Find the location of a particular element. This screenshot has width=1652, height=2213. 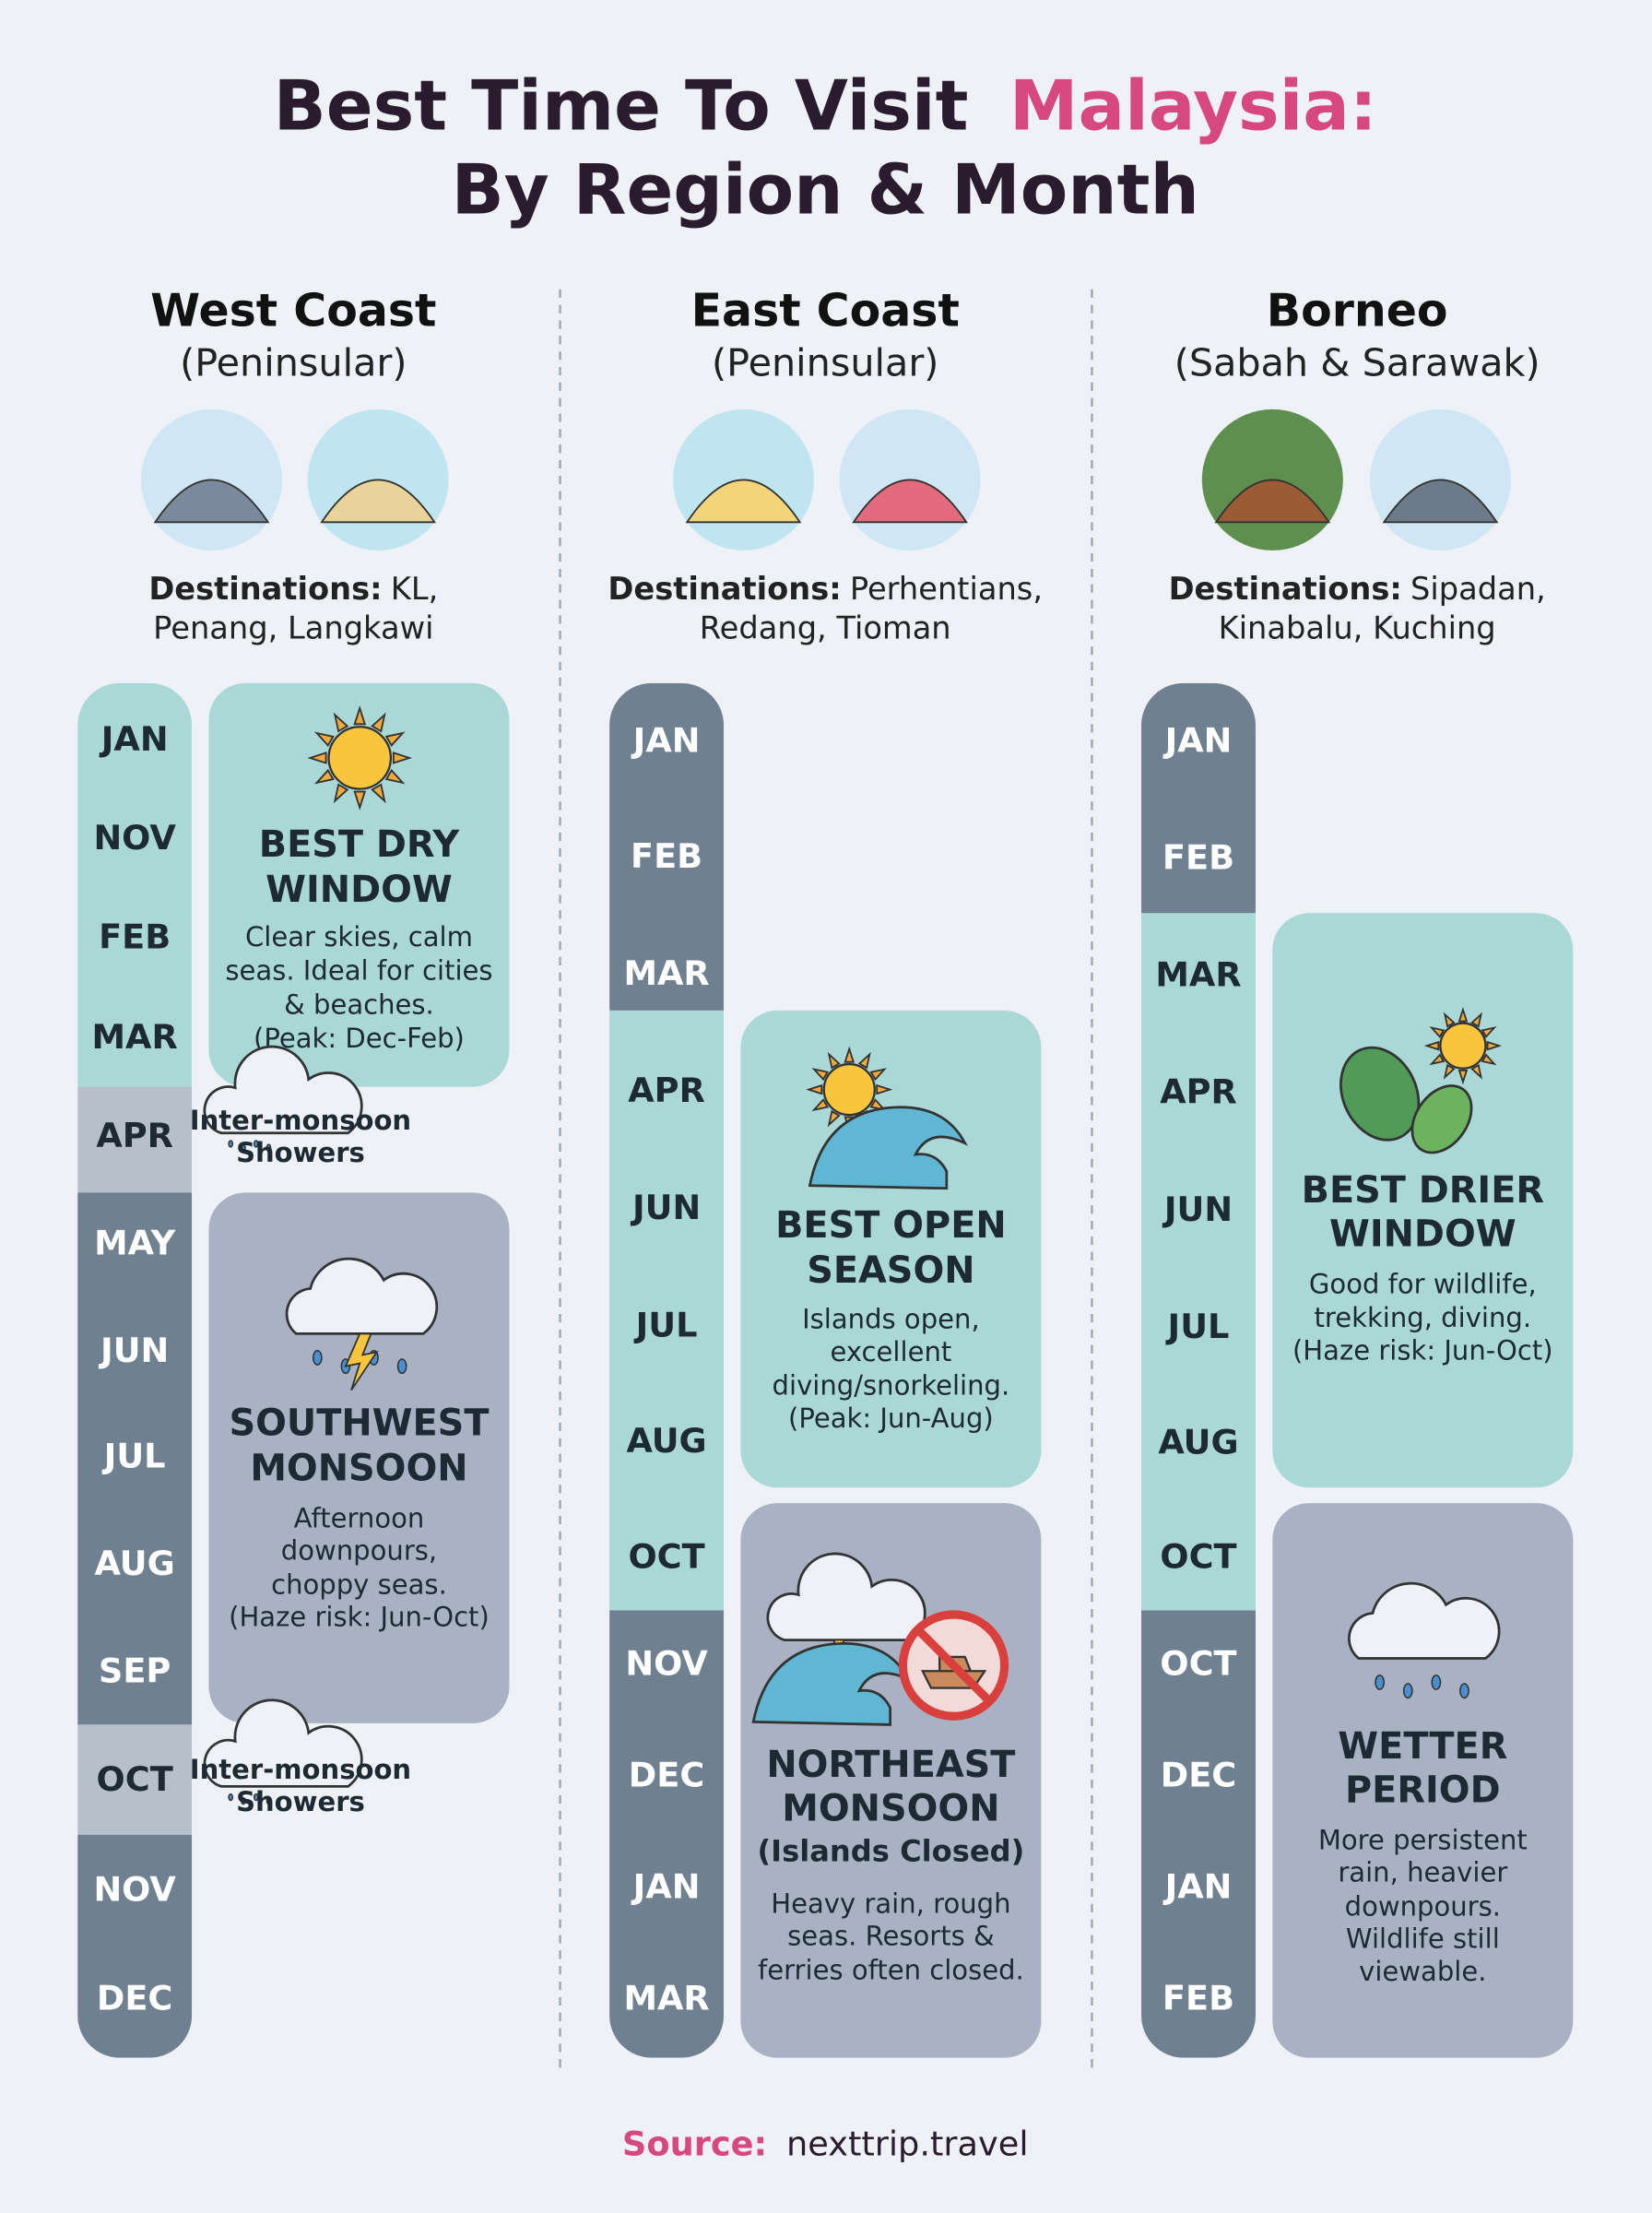

period-description: choppy seas. is located at coordinates (359, 1584).